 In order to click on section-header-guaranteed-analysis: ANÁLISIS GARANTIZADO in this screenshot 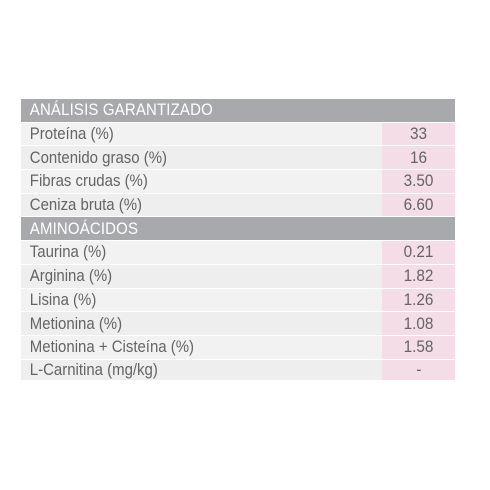, I will do `click(238, 111)`.